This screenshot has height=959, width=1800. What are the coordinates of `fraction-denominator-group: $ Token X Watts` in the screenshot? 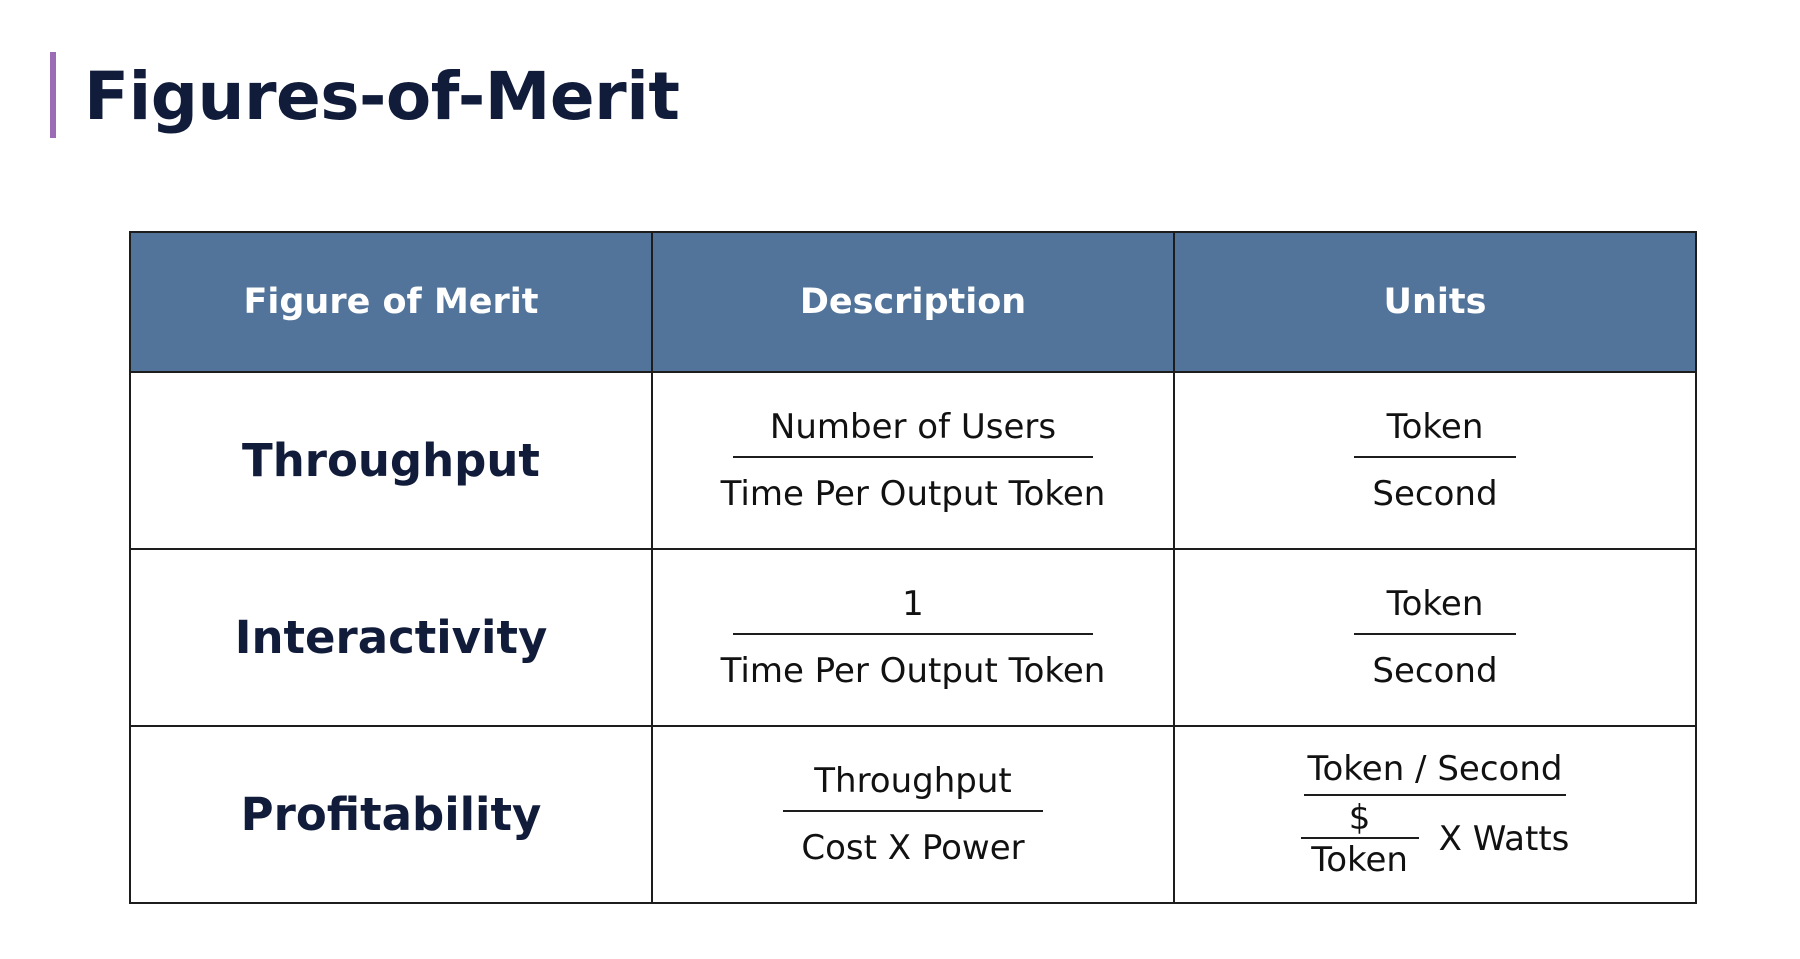 It's located at (1435, 839).